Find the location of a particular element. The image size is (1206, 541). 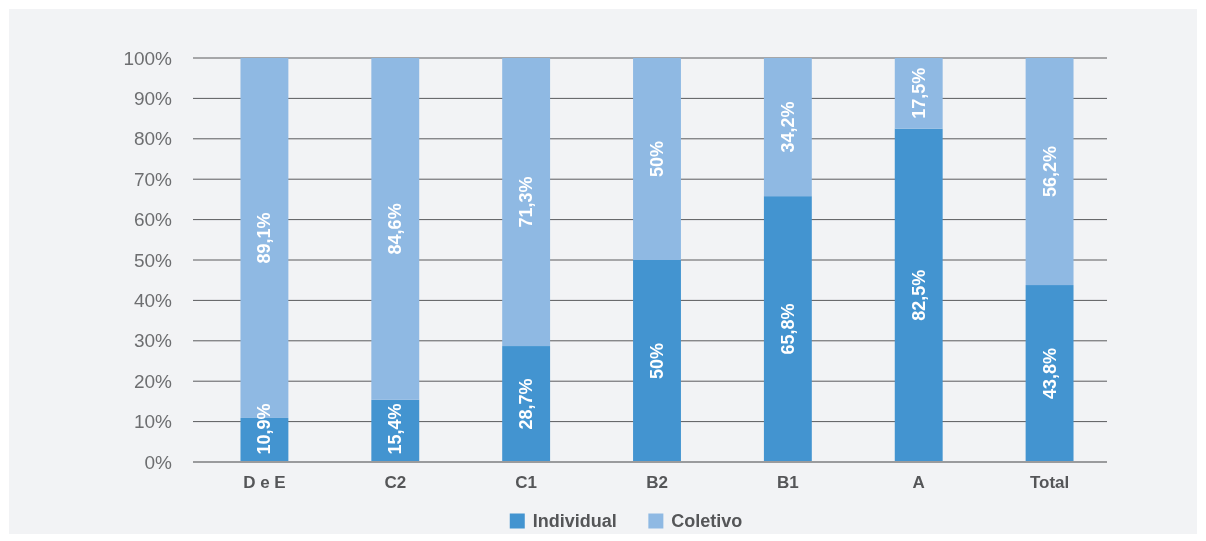

x-tick-label: C2 is located at coordinates (395, 482).